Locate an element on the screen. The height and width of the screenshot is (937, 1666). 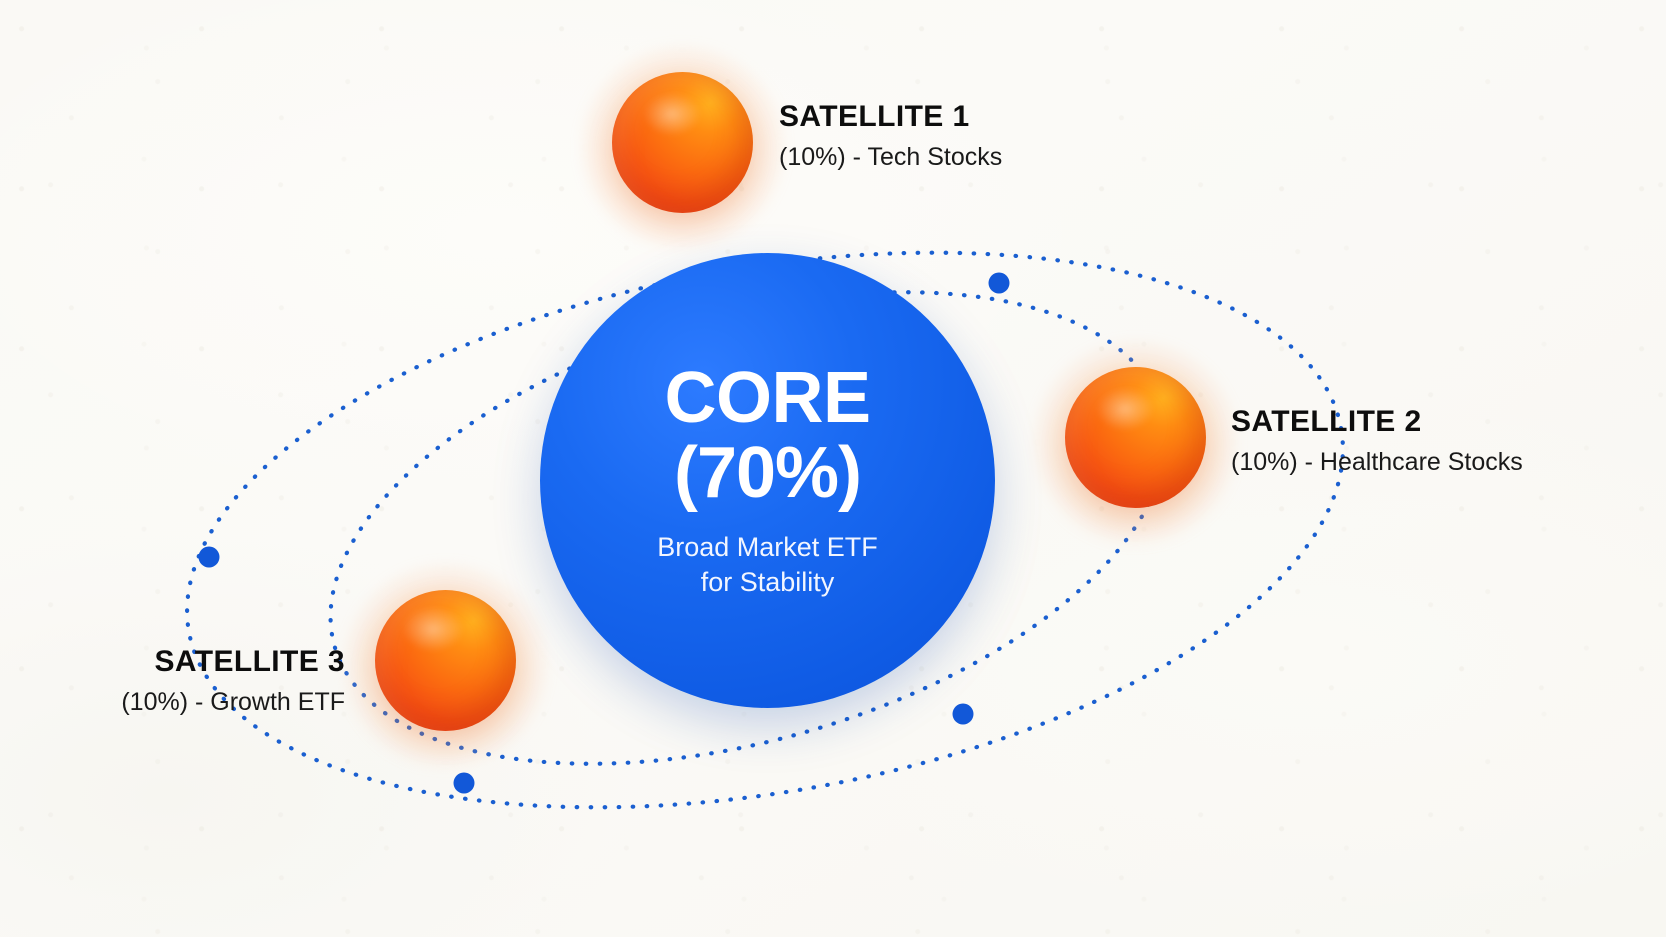
satellite-2-highlight is located at coordinates (1125, 409).